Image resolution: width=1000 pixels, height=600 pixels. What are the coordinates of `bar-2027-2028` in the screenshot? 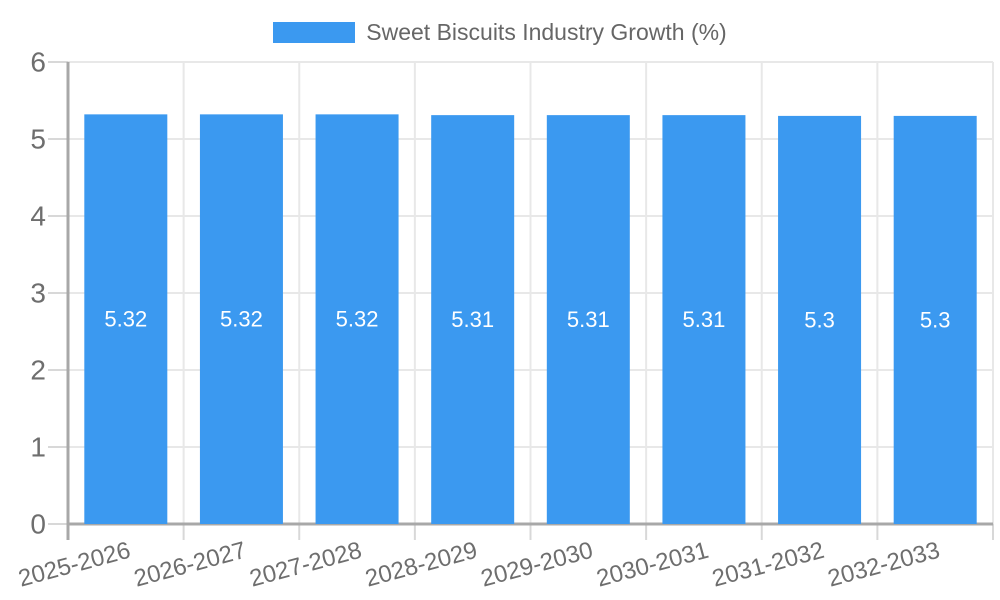 It's located at (357, 319).